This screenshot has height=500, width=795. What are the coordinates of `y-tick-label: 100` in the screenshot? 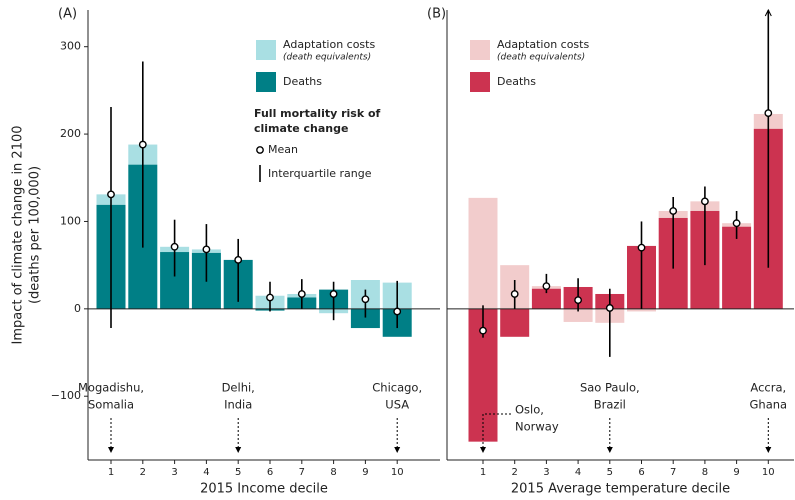 It's located at (70, 220).